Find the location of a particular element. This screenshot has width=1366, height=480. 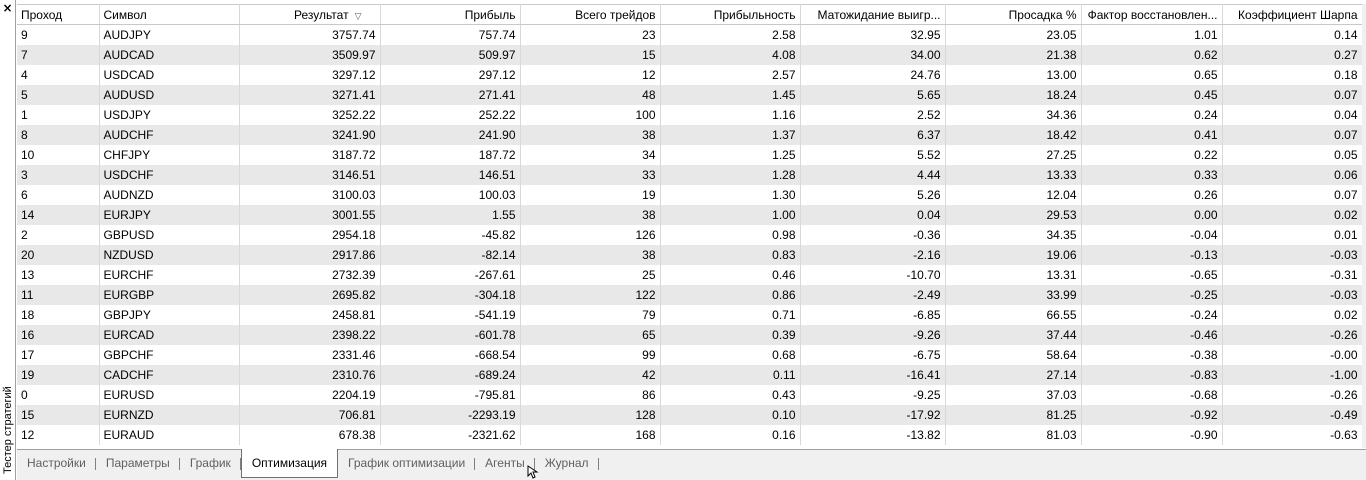

table-cell: -9.26 is located at coordinates (873, 334).